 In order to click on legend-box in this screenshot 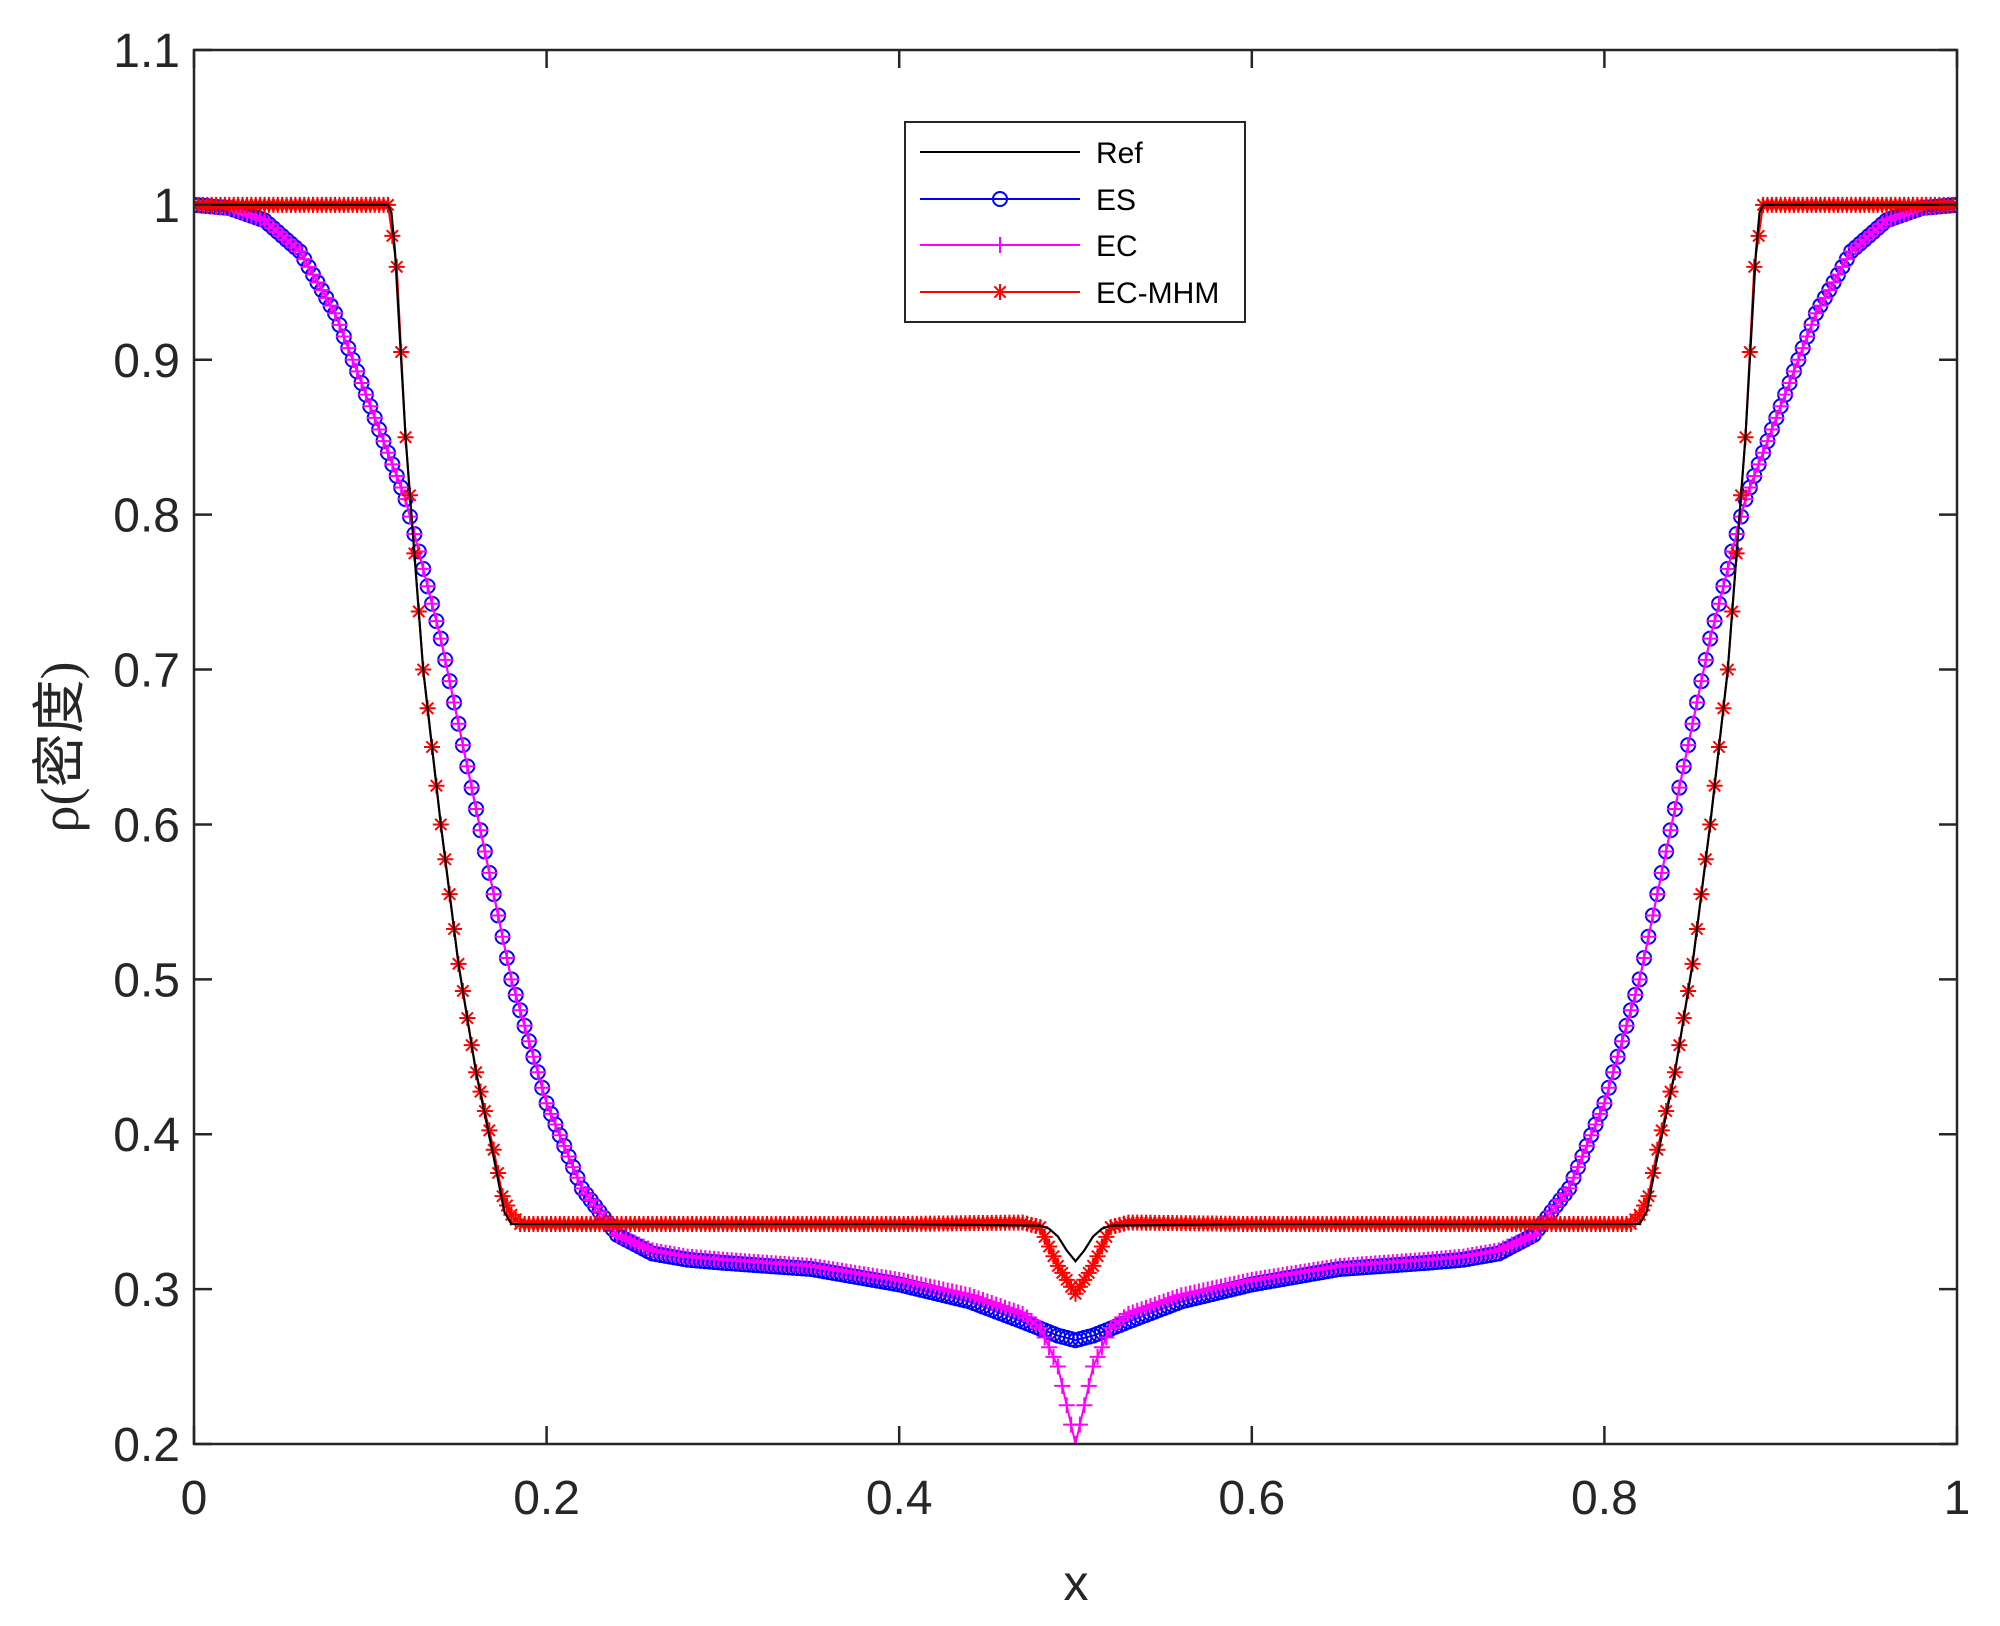, I will do `click(1075, 222)`.